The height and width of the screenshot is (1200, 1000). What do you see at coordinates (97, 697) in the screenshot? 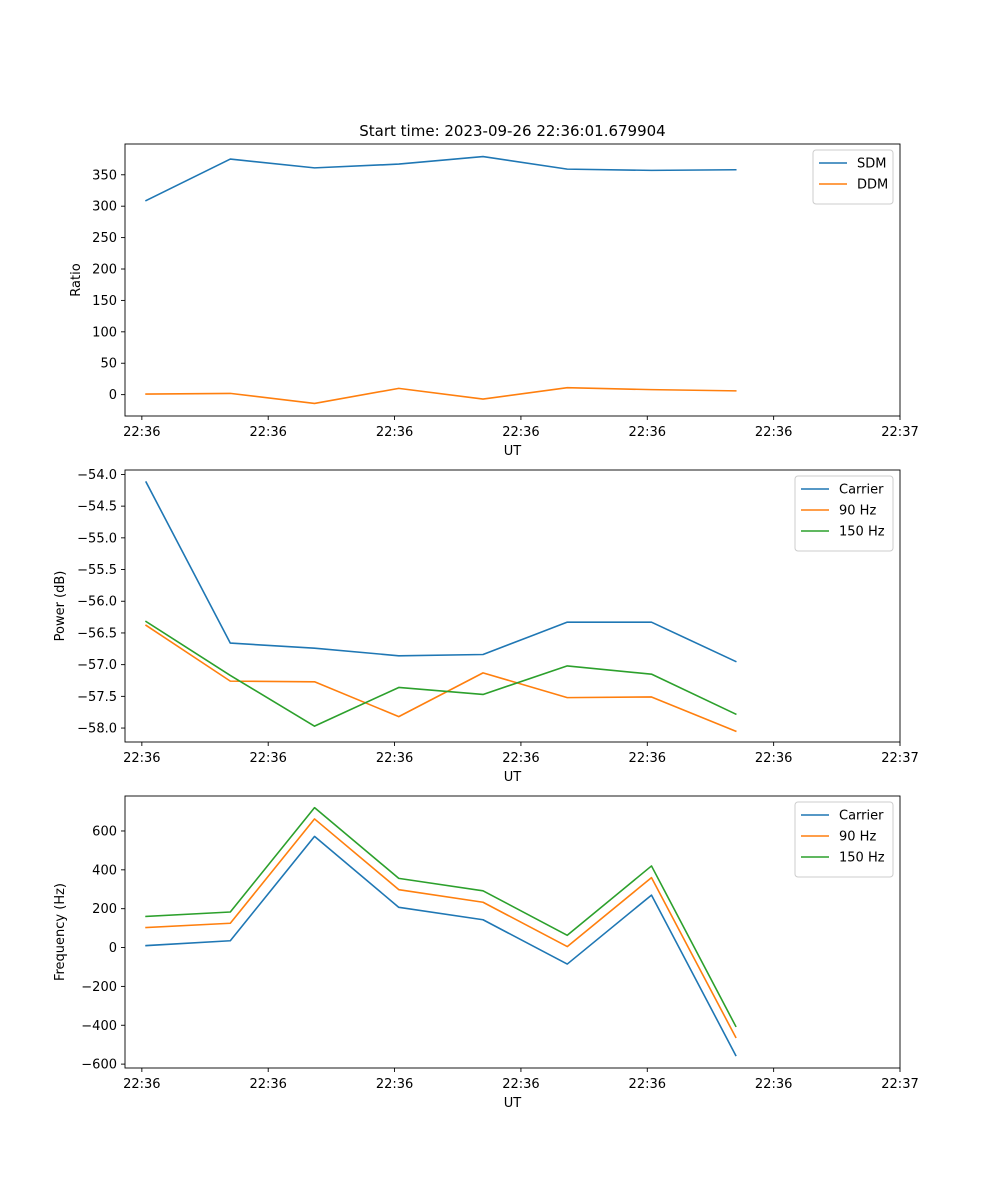
I see `y-tick-label: −57.5` at bounding box center [97, 697].